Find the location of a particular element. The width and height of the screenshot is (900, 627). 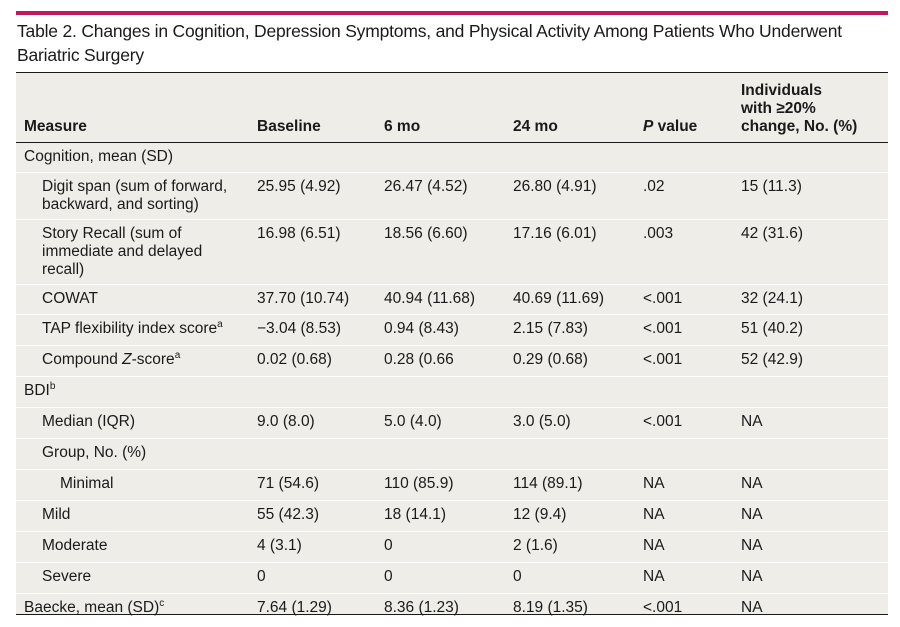

cell-baseline: 25.95 (4.92) is located at coordinates (299, 186).